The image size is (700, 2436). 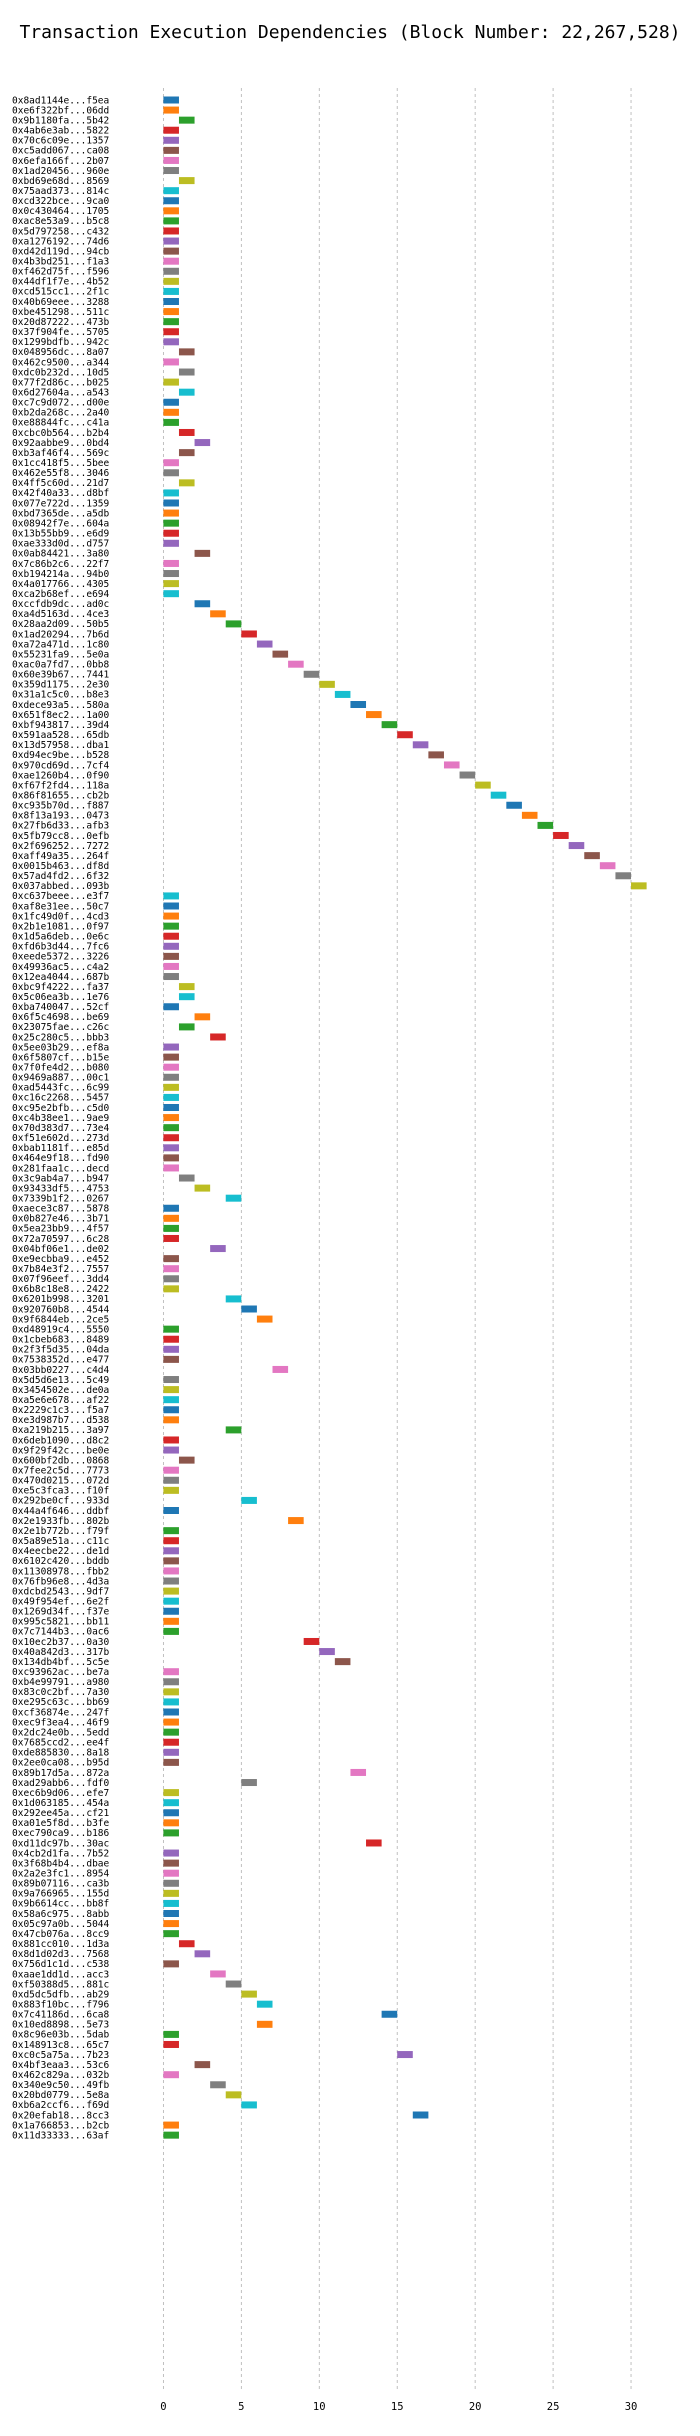 What do you see at coordinates (60, 544) in the screenshot?
I see `task-label: 0xae333d0d...d757` at bounding box center [60, 544].